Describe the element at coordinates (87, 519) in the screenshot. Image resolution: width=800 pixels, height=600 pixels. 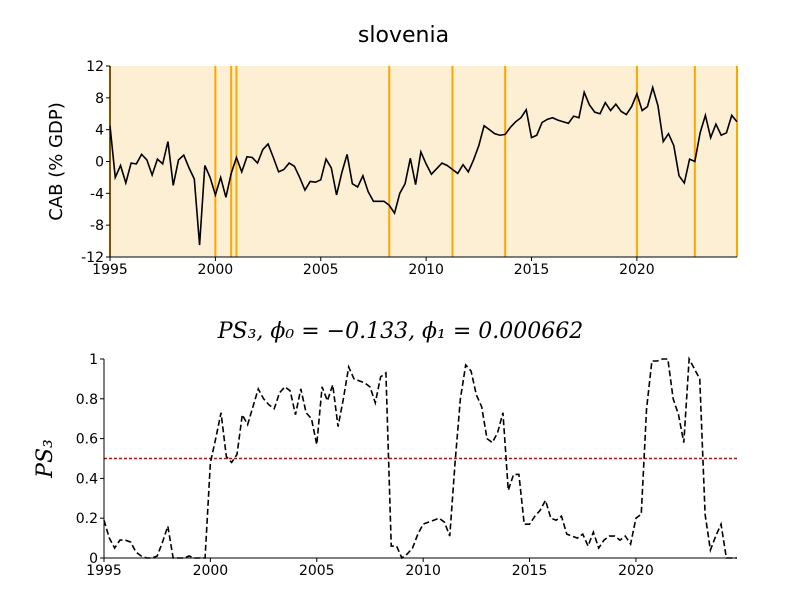
I see `y-tick-label: 0.2` at that location.